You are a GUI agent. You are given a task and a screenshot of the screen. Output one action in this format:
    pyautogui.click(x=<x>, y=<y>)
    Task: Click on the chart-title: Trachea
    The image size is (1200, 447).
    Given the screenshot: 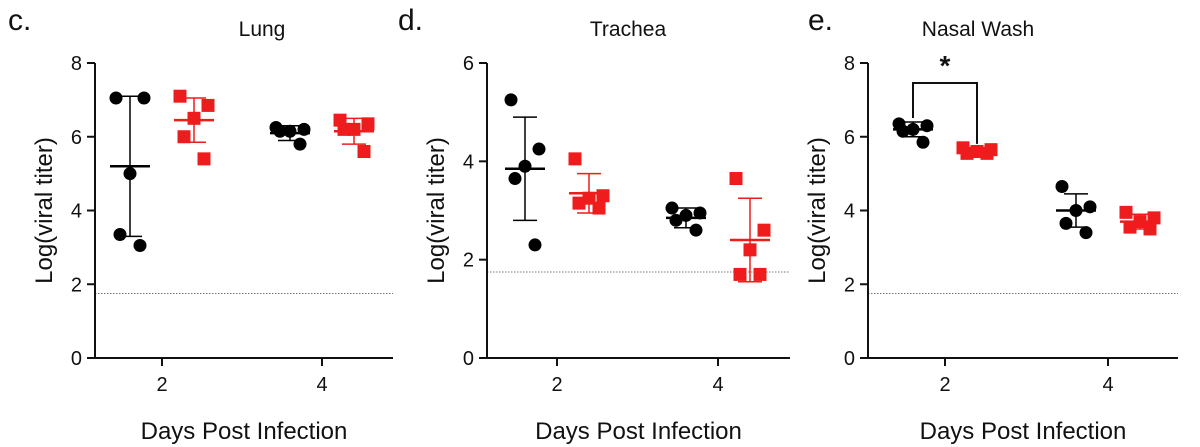 What is the action you would take?
    pyautogui.click(x=628, y=29)
    